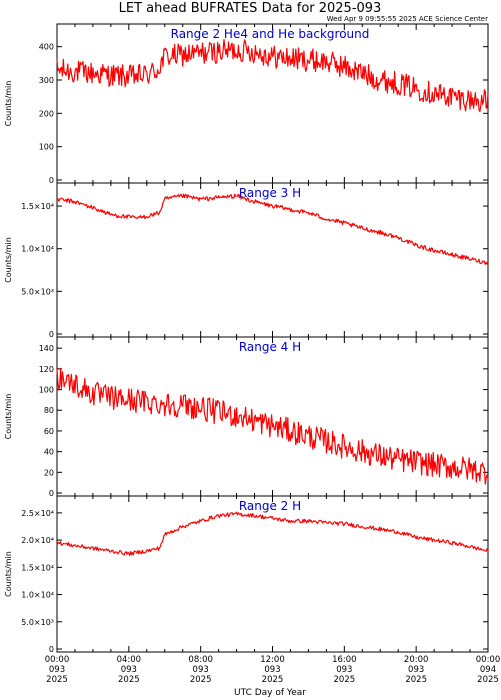  Describe the element at coordinates (46, 80) in the screenshot. I see `y-tick-label: 300` at that location.